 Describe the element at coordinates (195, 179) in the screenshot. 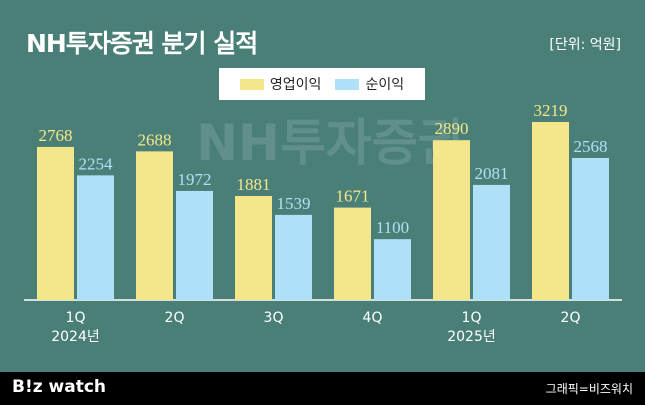

I see `data-label-net-profit: 1972` at that location.